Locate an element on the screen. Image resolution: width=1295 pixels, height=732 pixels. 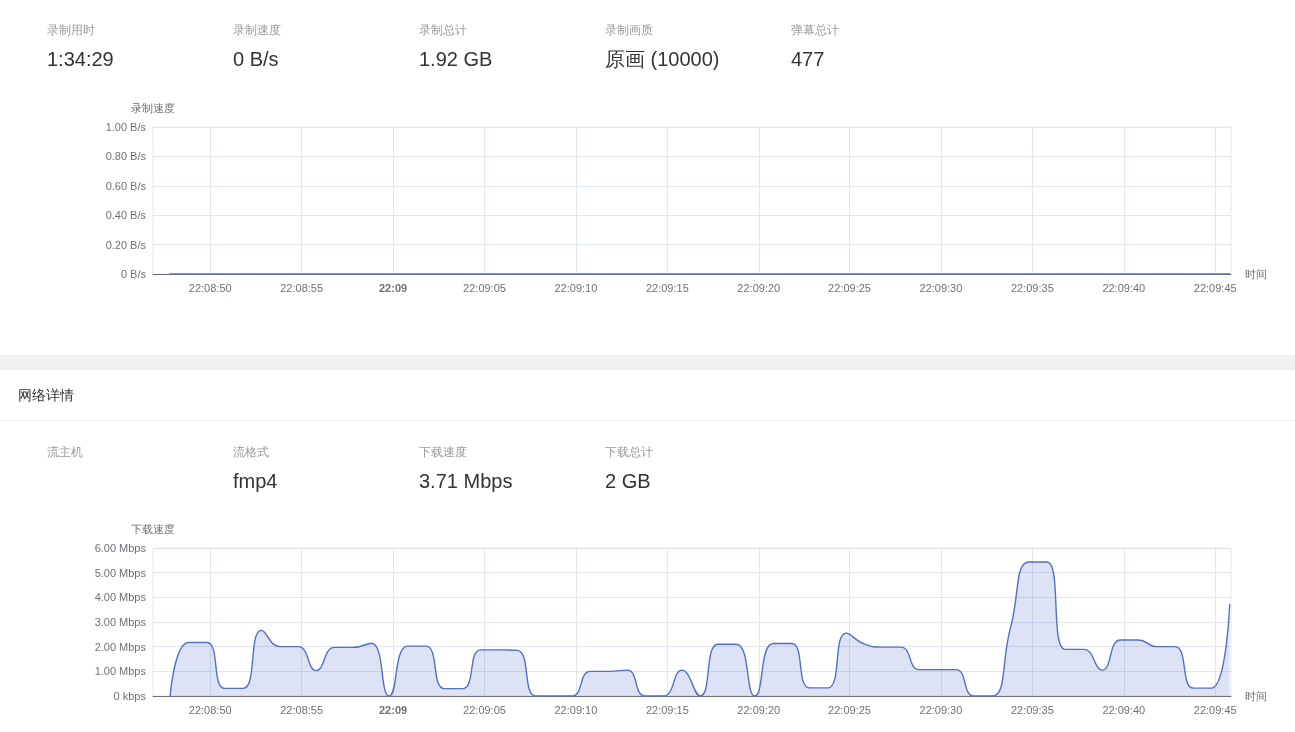
y-axis-title: 录制速度 is located at coordinates (153, 107).